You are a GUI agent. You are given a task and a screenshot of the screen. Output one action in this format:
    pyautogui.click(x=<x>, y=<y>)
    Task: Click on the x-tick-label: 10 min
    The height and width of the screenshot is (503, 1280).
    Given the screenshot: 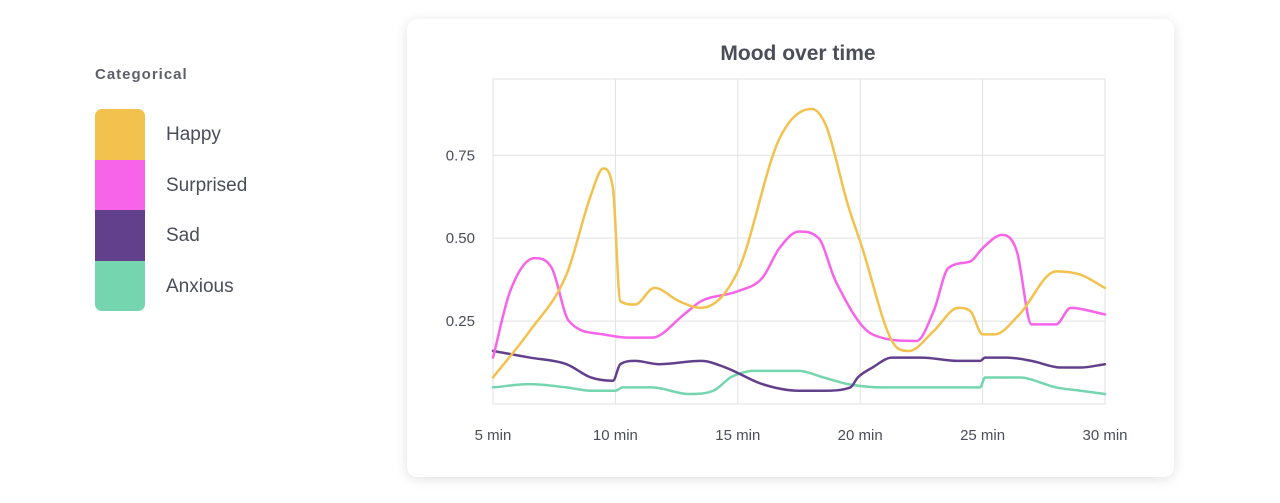 What is the action you would take?
    pyautogui.click(x=615, y=435)
    